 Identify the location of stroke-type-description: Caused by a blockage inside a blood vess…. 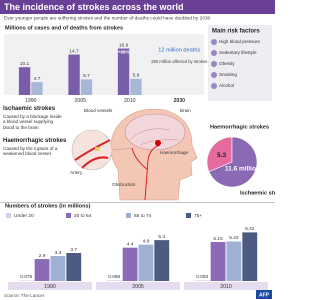
(32, 122).